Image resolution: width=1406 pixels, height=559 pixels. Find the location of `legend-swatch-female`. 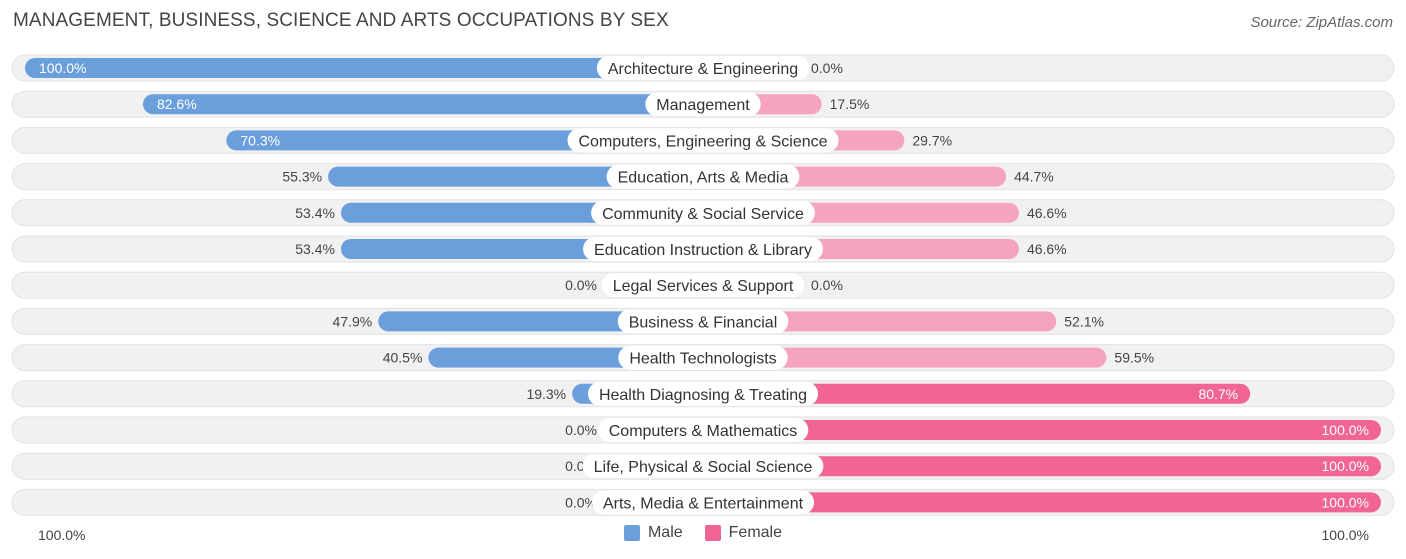

legend-swatch-female is located at coordinates (712, 533).